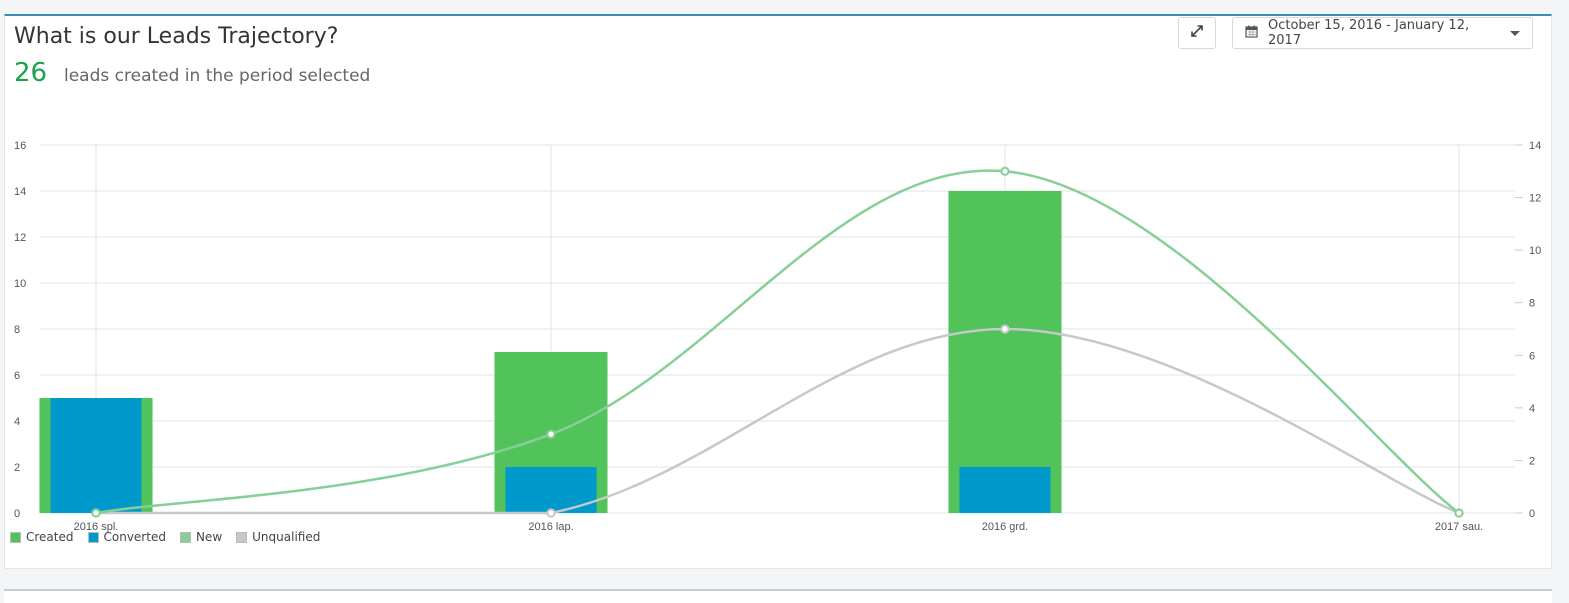 This screenshot has height=603, width=1569. What do you see at coordinates (778, 596) in the screenshot?
I see `next-panel-edge` at bounding box center [778, 596].